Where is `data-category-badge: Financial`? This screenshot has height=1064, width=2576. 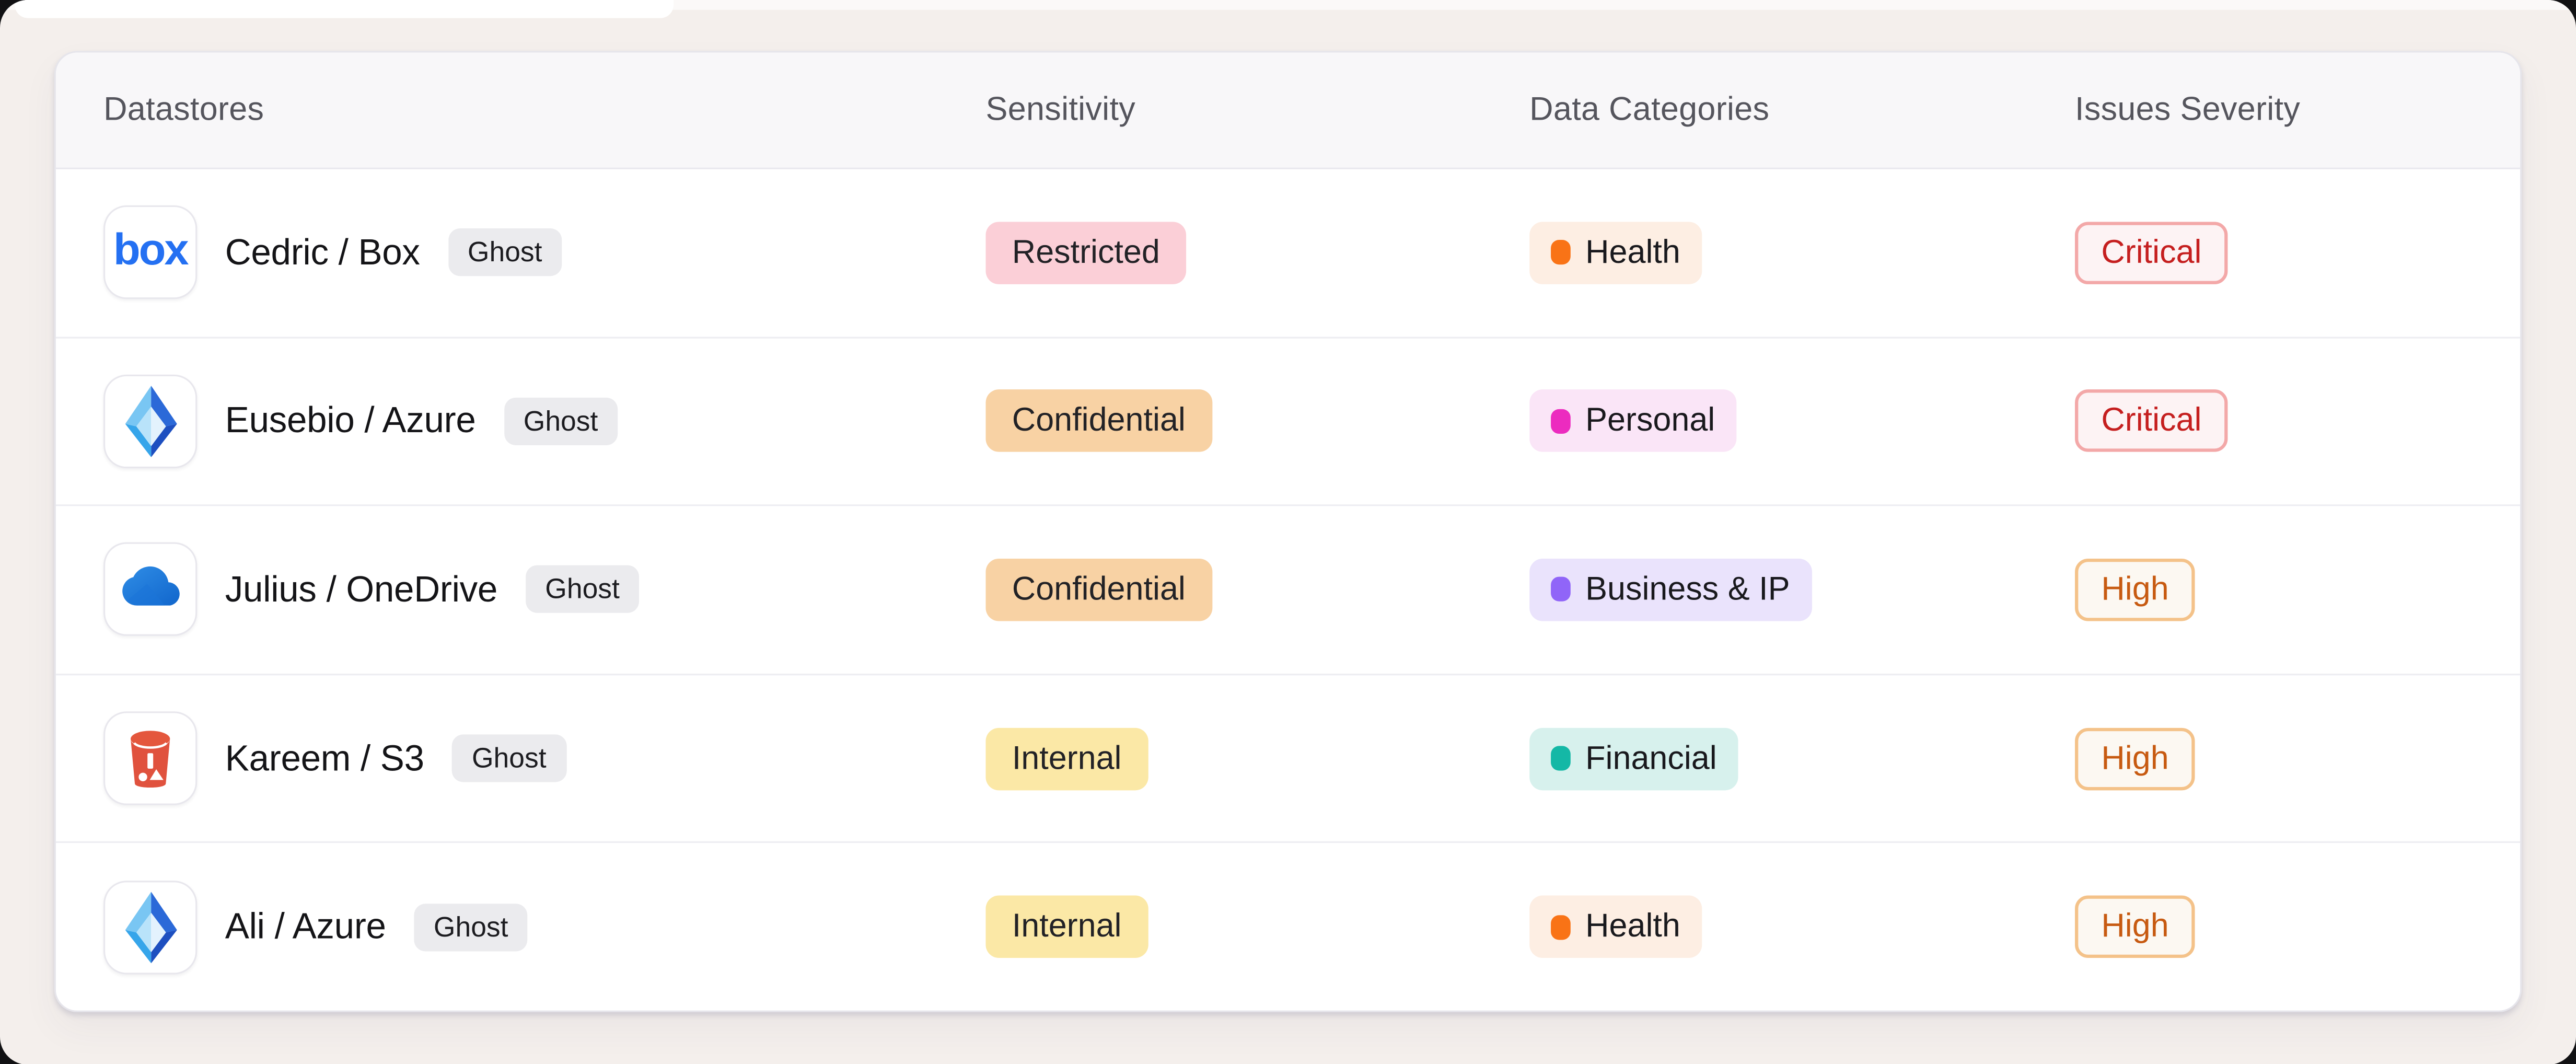 data-category-badge: Financial is located at coordinates (1633, 758).